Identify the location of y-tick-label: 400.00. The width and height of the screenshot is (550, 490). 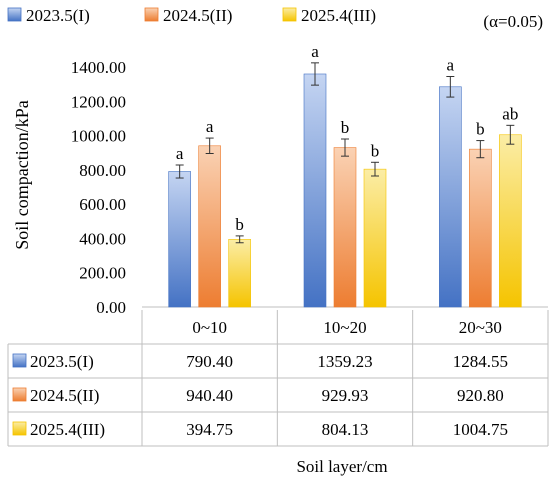
(102, 238).